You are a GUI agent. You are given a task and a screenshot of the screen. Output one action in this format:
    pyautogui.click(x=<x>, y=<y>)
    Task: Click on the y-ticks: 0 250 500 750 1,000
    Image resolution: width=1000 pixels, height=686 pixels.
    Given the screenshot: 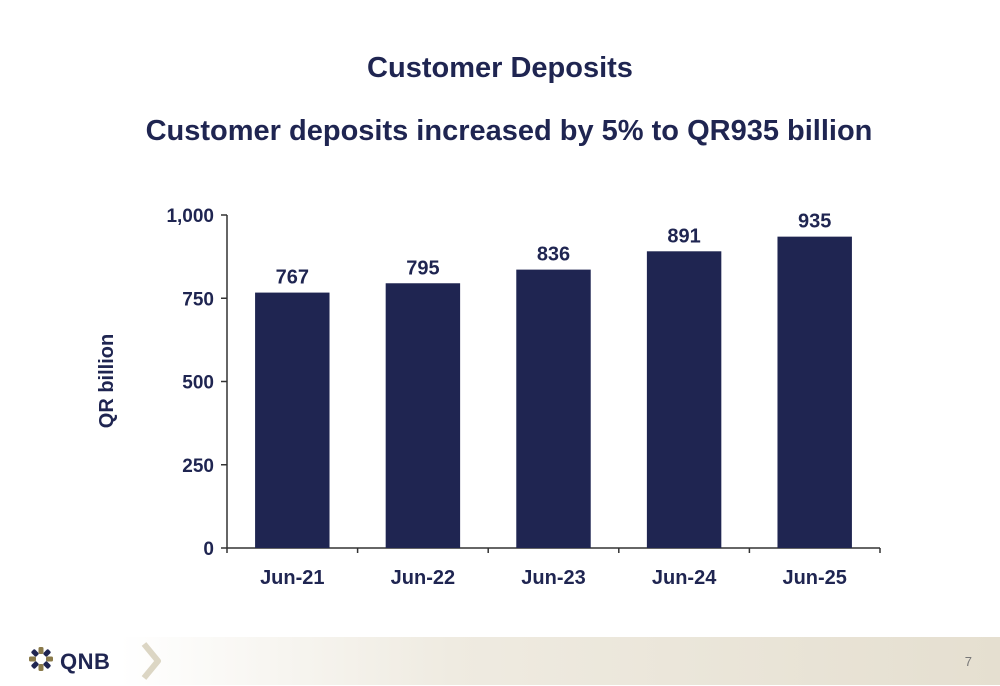 What is the action you would take?
    pyautogui.click(x=196, y=383)
    